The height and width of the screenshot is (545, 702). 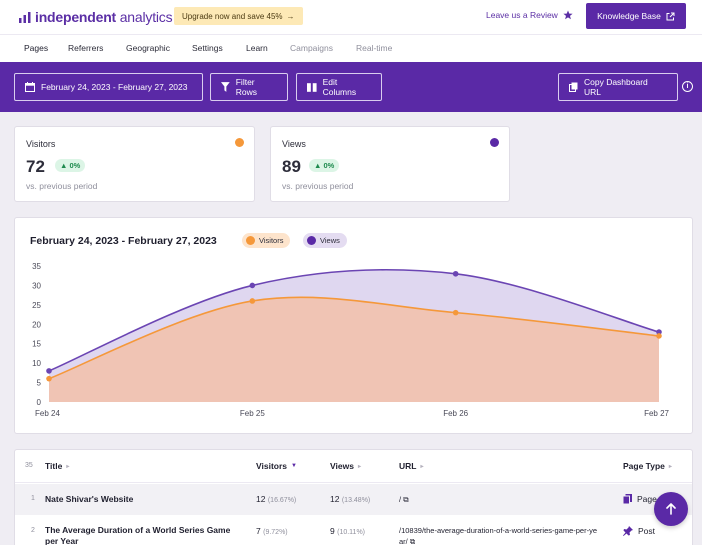 I want to click on visitors-stat-value: 72, so click(x=35, y=166).